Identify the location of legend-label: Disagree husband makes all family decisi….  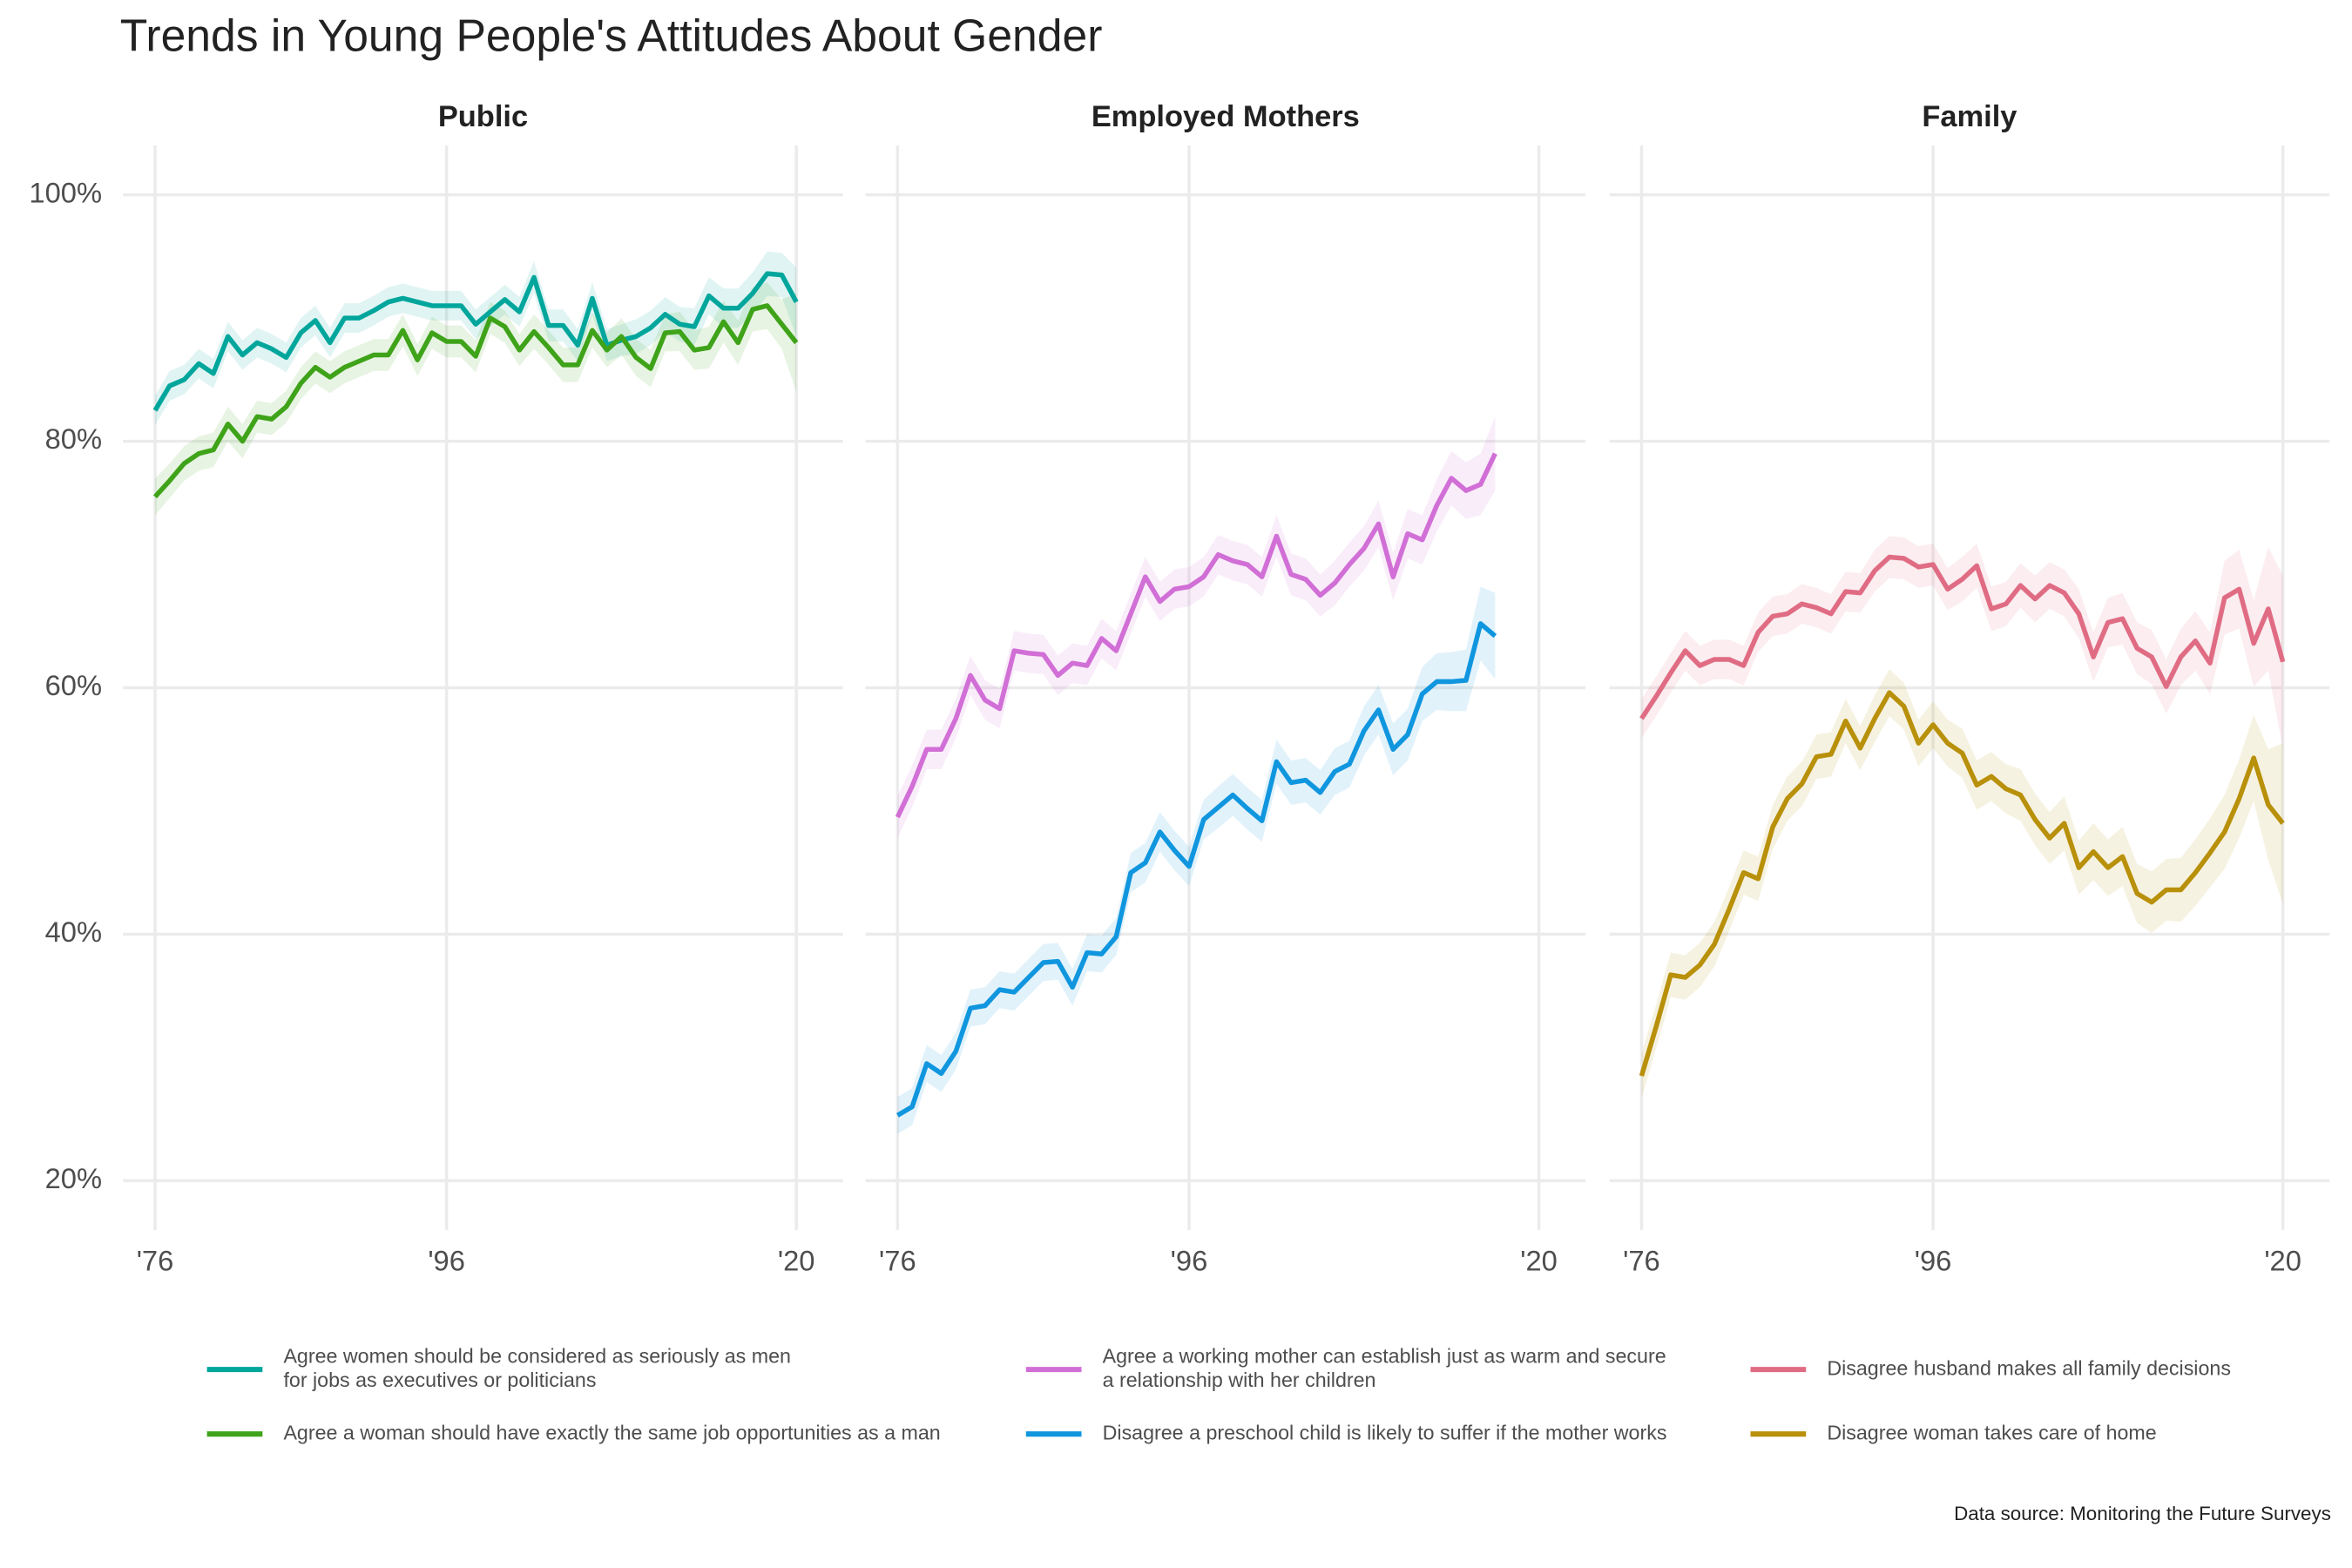
(2029, 1368).